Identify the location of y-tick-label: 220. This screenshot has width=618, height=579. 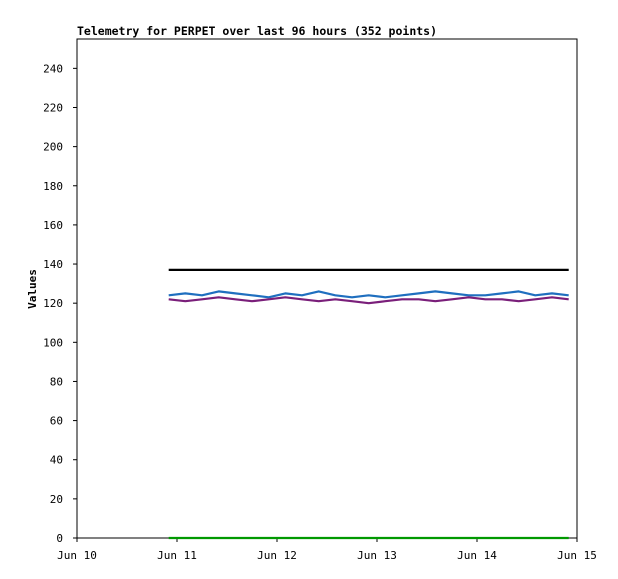
(53, 107).